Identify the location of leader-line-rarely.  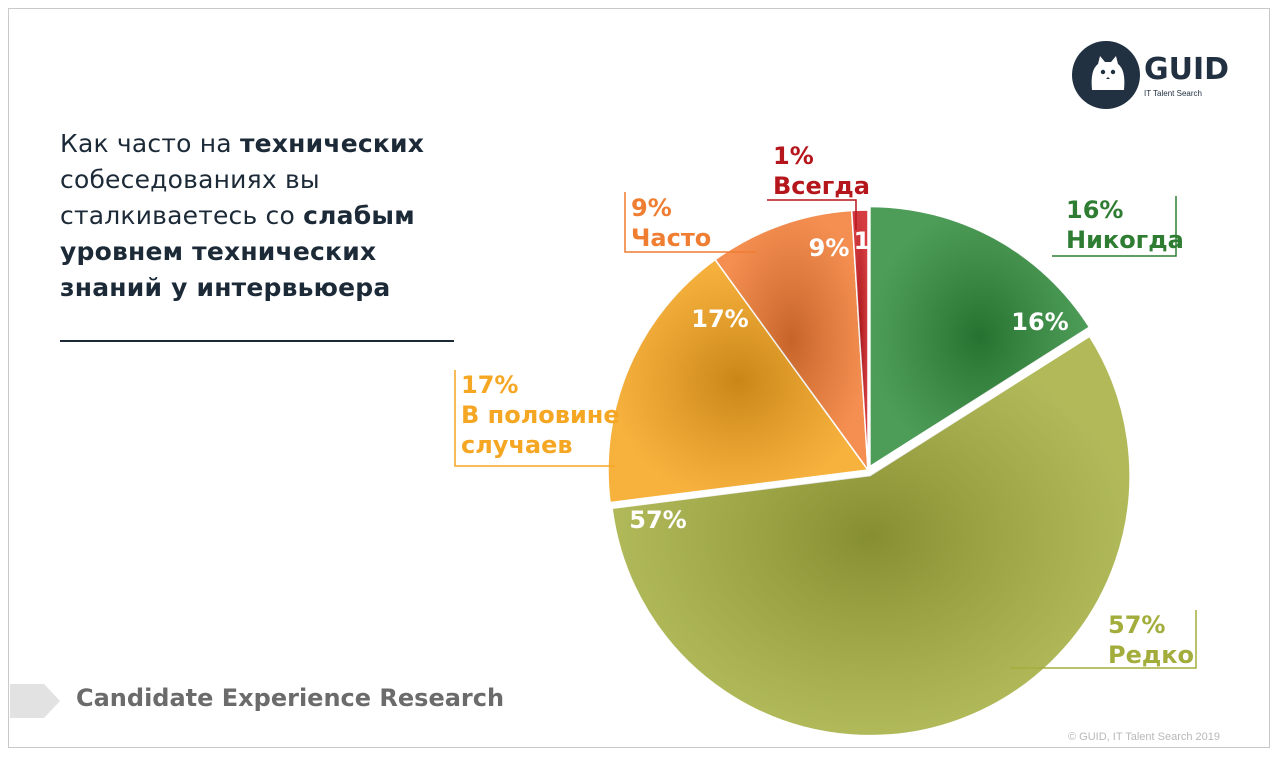
(1103, 639).